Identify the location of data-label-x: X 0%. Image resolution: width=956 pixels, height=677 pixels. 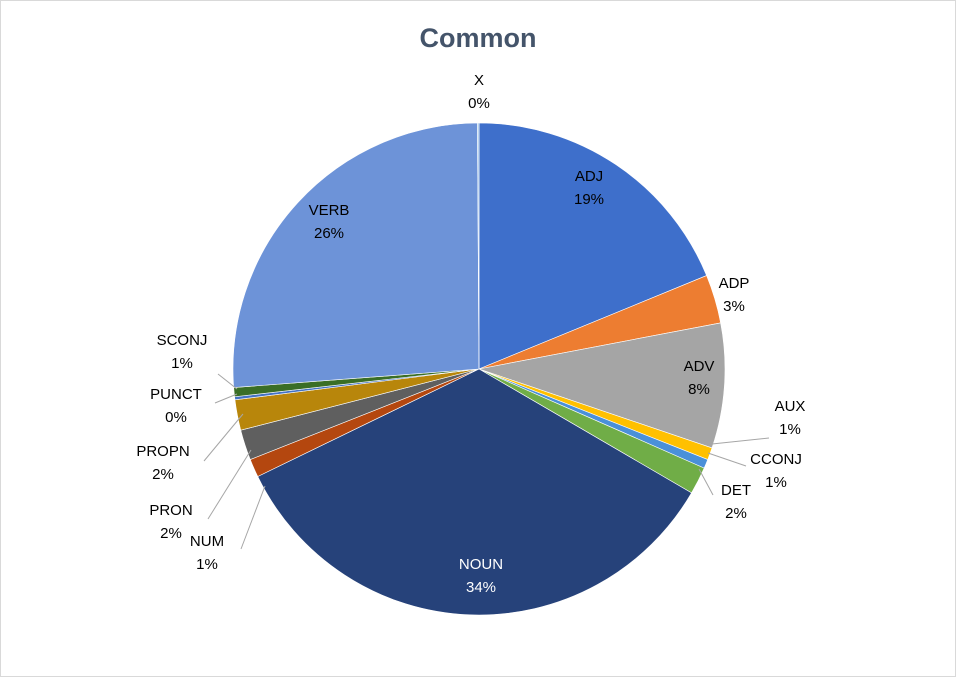
(479, 92).